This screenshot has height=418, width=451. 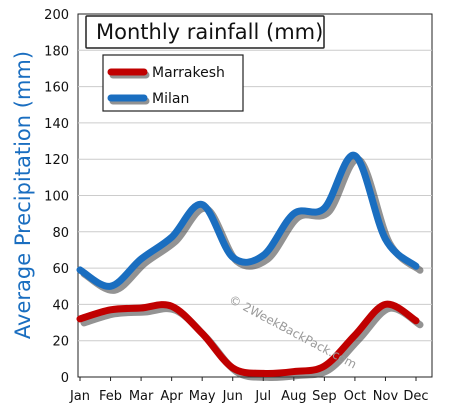 I want to click on legend-label-milan: Milan, so click(x=170, y=99).